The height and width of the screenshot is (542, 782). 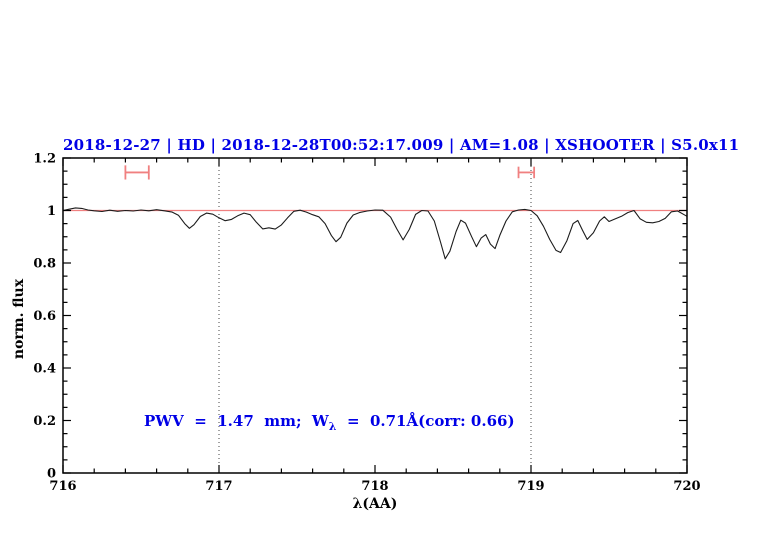 What do you see at coordinates (44, 264) in the screenshot?
I see `y-tick-label: 0.8` at bounding box center [44, 264].